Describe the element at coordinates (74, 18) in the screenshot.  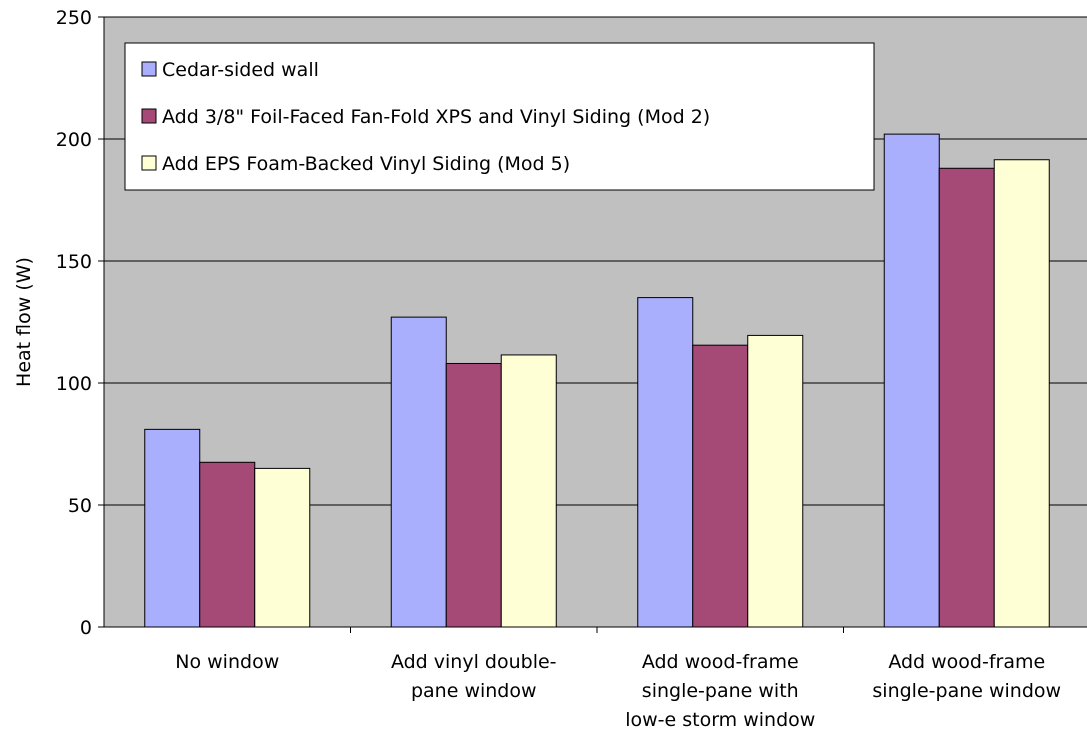
I see `y-tick-label: 250` at that location.